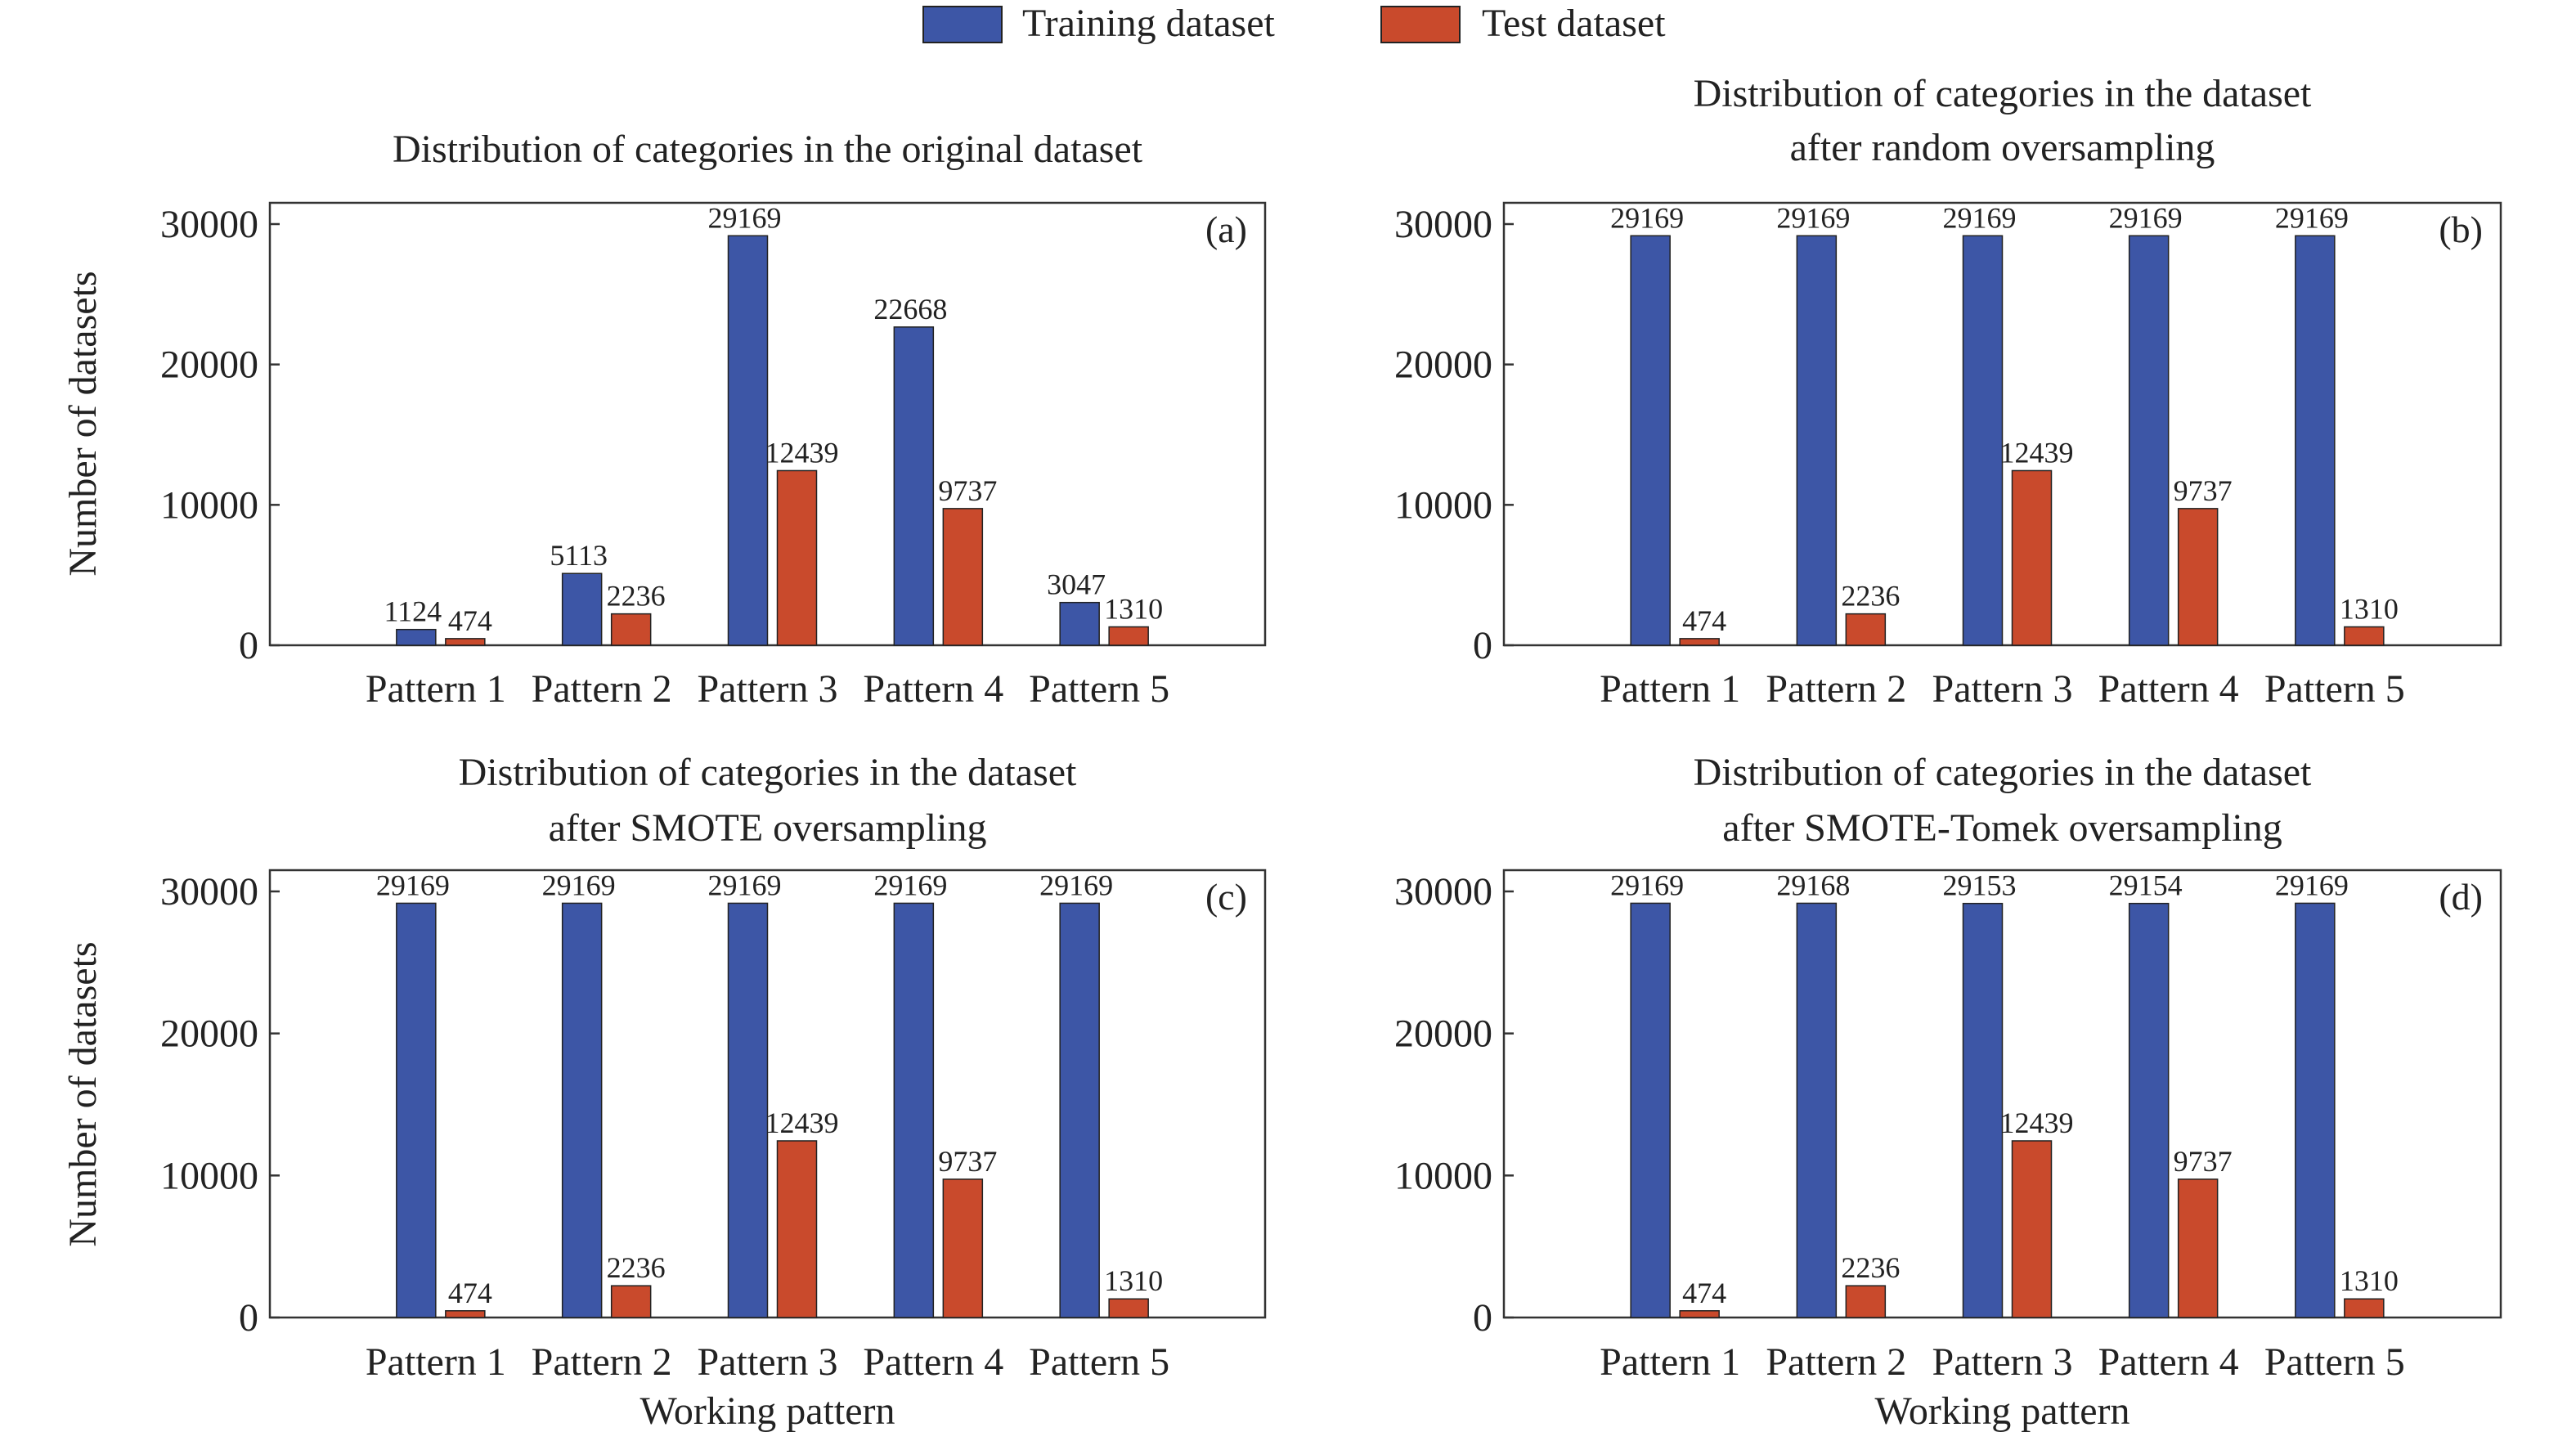  I want to click on data-label: 1124, so click(413, 611).